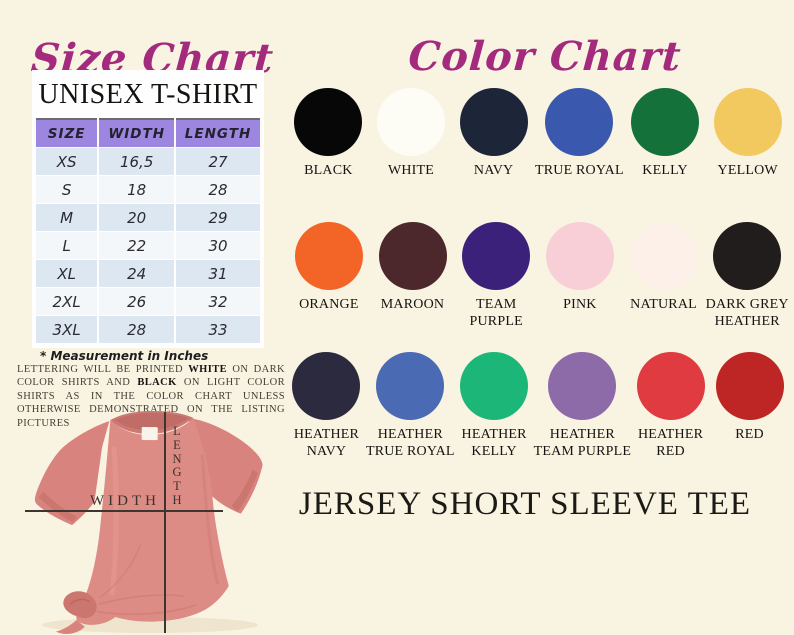 Image resolution: width=794 pixels, height=635 pixels. I want to click on color-swatch-label-line: BLACK, so click(328, 170).